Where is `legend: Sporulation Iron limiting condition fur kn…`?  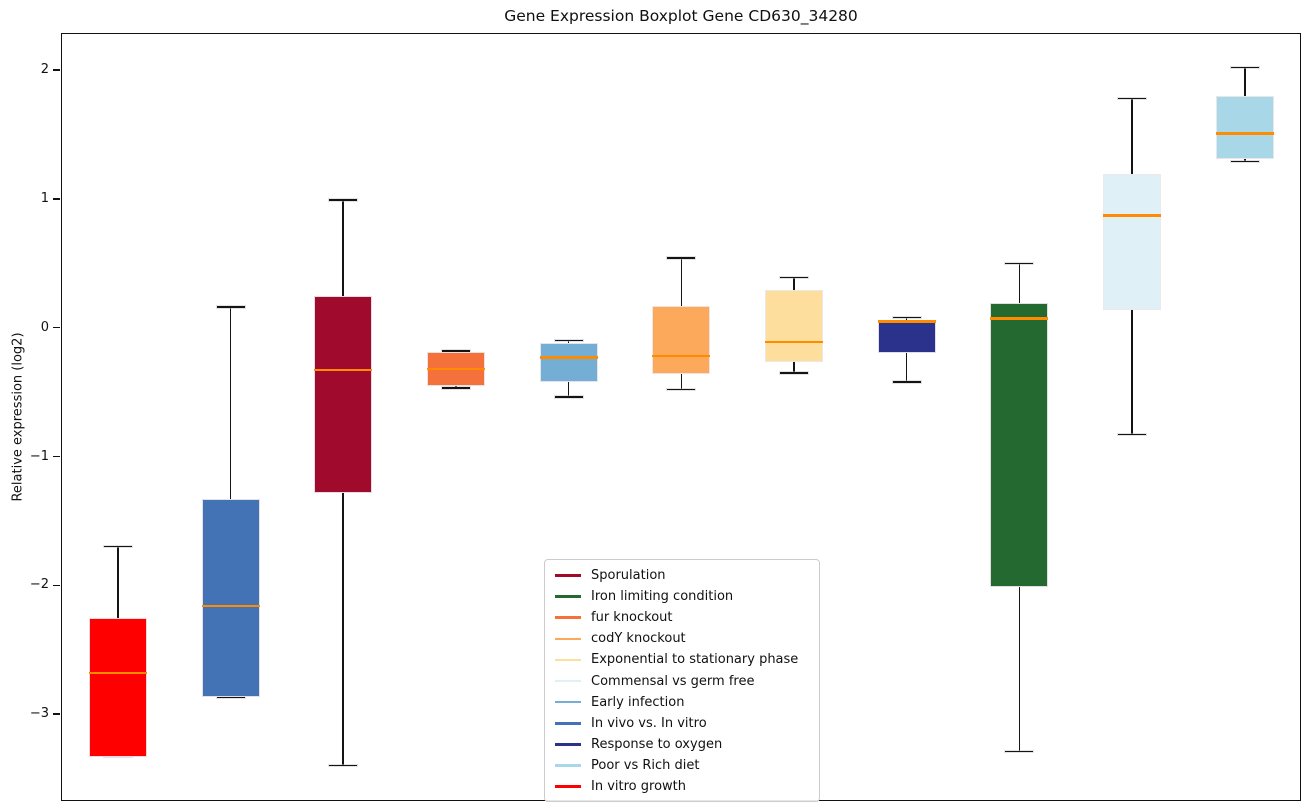
legend: Sporulation Iron limiting condition fur kn… is located at coordinates (682, 681).